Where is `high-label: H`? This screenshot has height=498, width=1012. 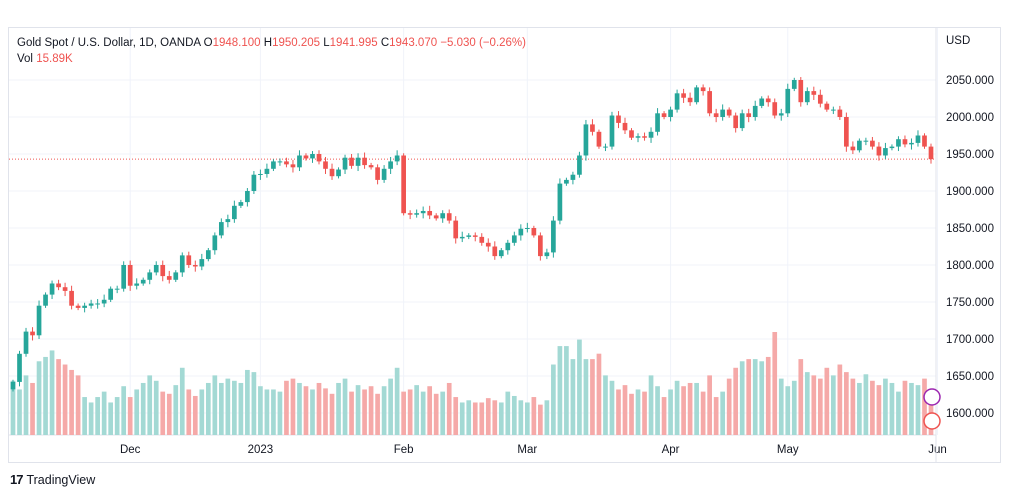 high-label: H is located at coordinates (268, 43).